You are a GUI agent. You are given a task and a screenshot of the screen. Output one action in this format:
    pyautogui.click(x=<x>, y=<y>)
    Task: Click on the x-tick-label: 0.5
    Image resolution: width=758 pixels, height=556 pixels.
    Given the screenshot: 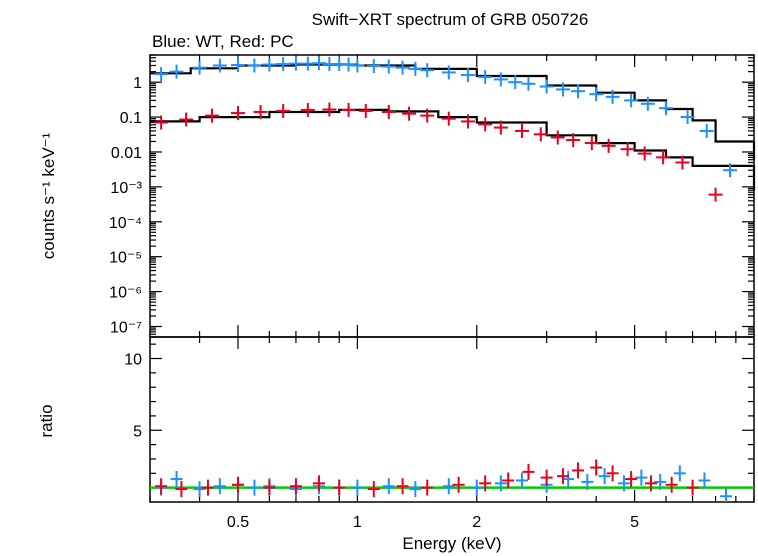 What is the action you would take?
    pyautogui.click(x=238, y=522)
    